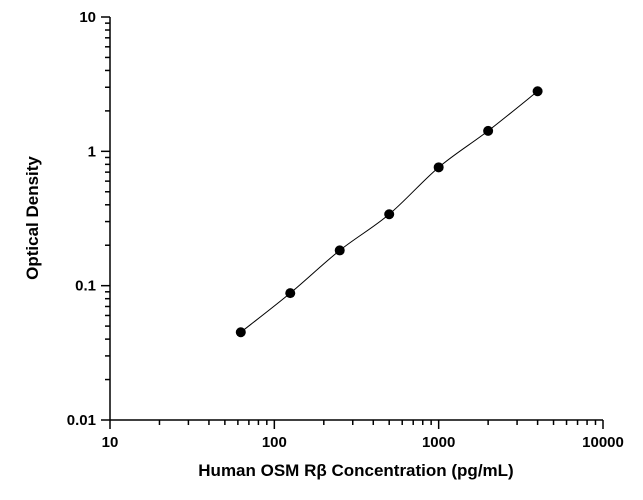  What do you see at coordinates (356, 424) in the screenshot?
I see `x-axis-ticks` at bounding box center [356, 424].